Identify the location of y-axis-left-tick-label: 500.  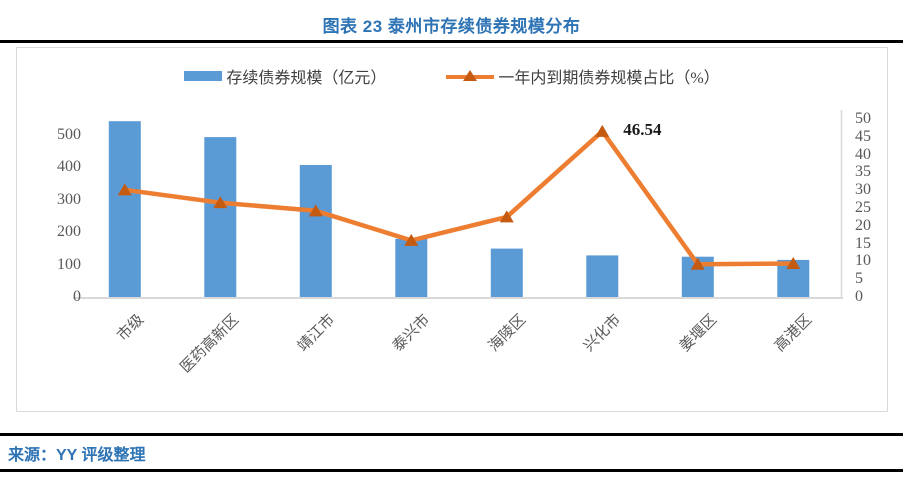
(69, 134).